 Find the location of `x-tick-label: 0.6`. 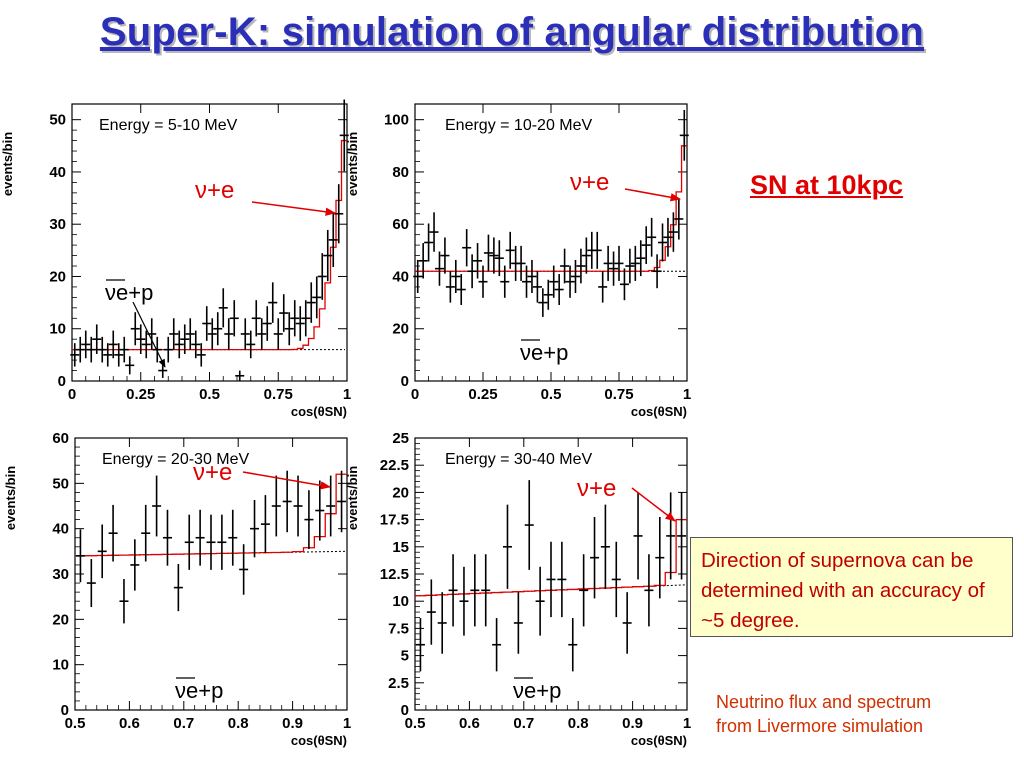

x-tick-label: 0.6 is located at coordinates (129, 723).